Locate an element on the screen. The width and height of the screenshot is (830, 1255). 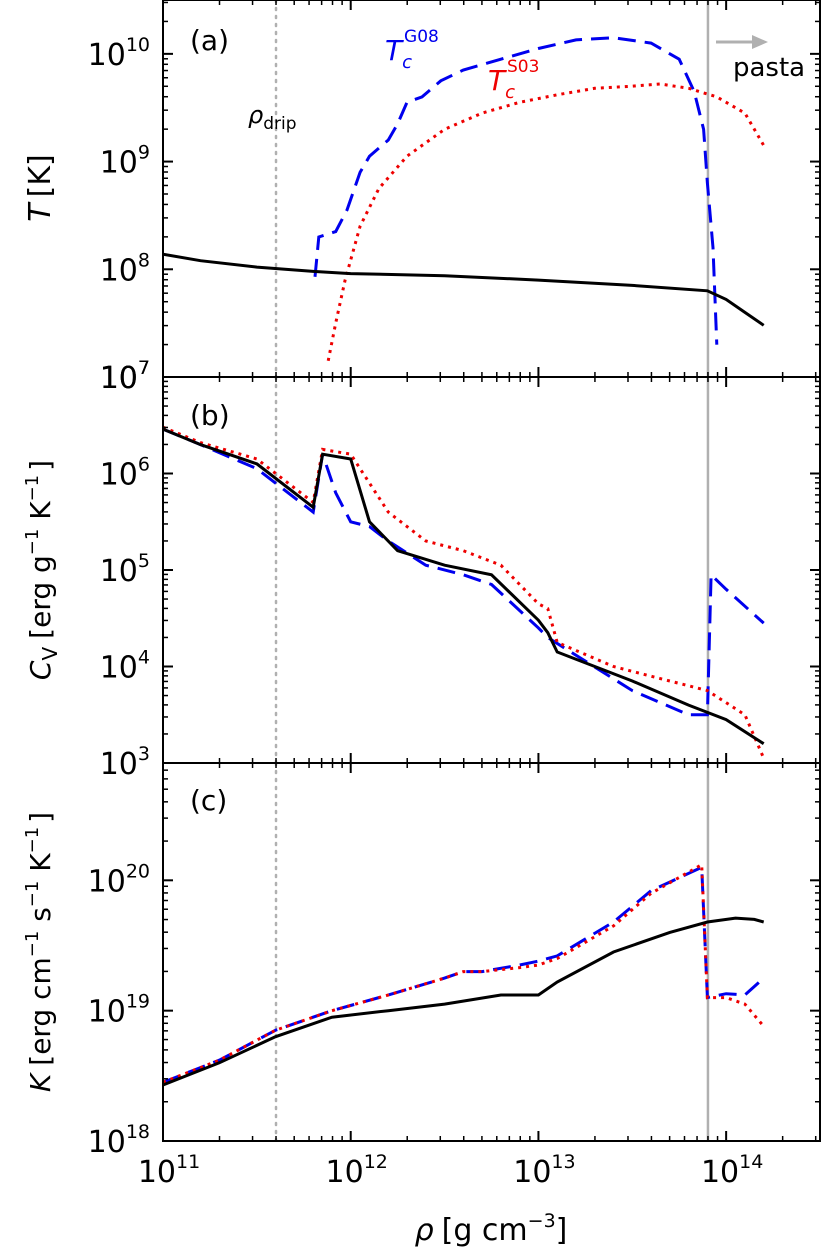
panel-b-ylabel-exp1: −1 is located at coordinates (32, 542).